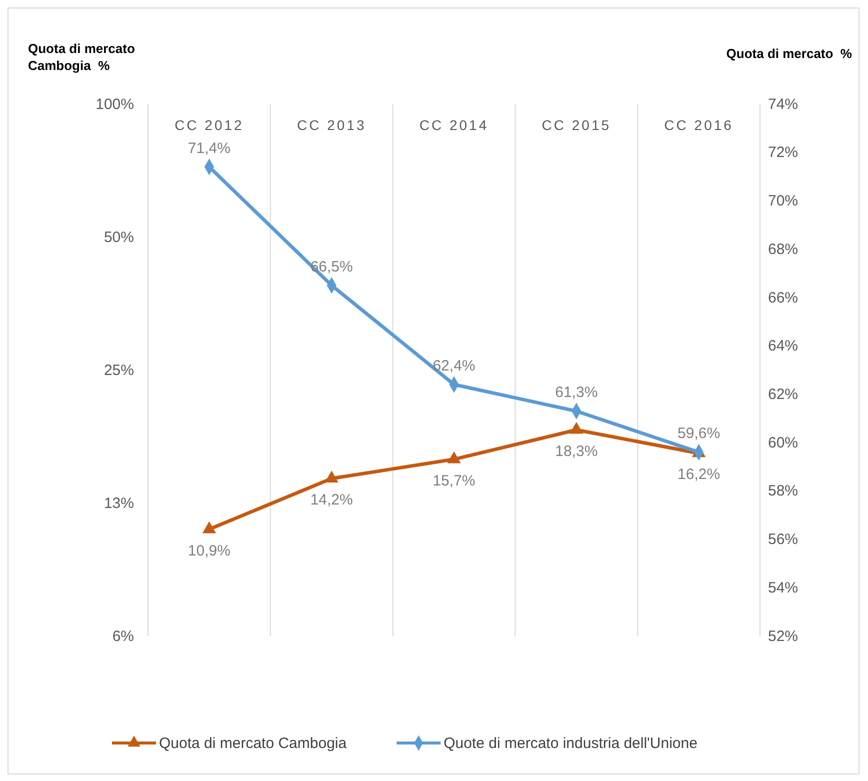 The image size is (868, 781). I want to click on x-tick-label: CC 2015, so click(577, 124).